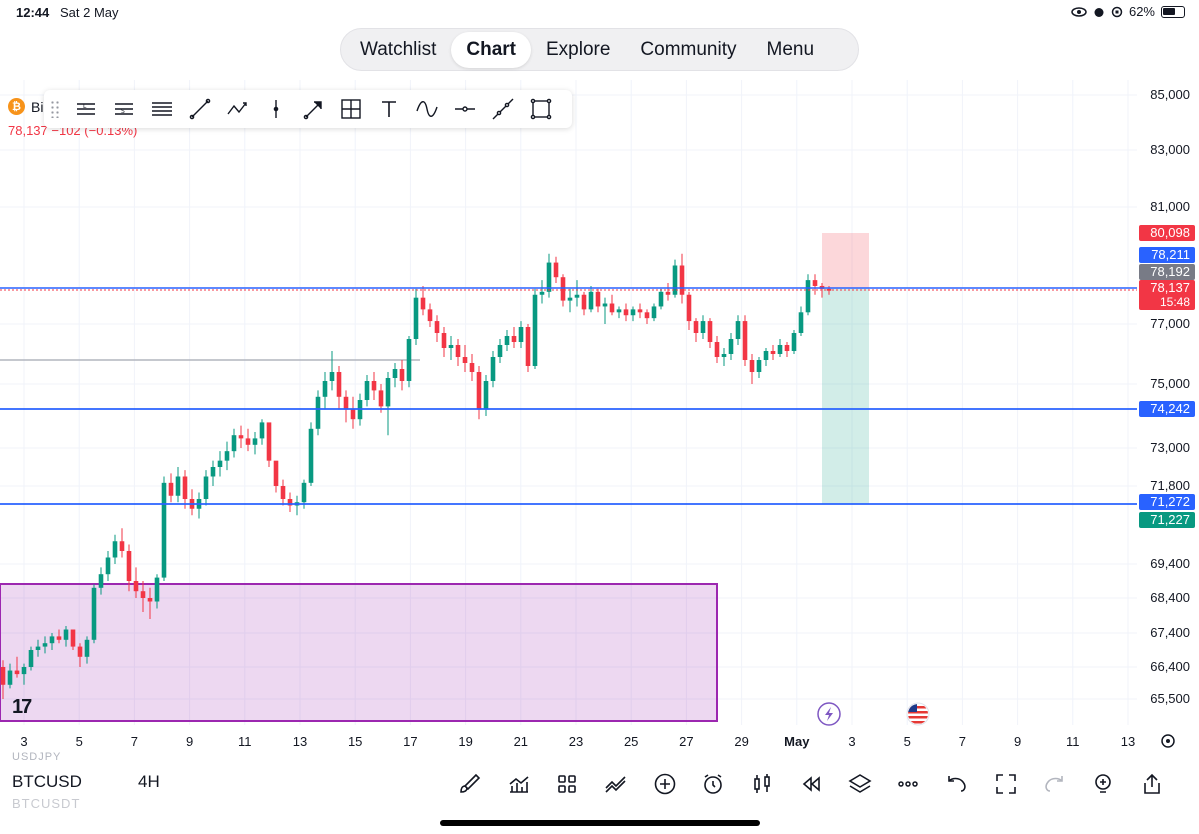 Image resolution: width=1199 pixels, height=834 pixels. I want to click on short-position-target-zone, so click(845, 396).